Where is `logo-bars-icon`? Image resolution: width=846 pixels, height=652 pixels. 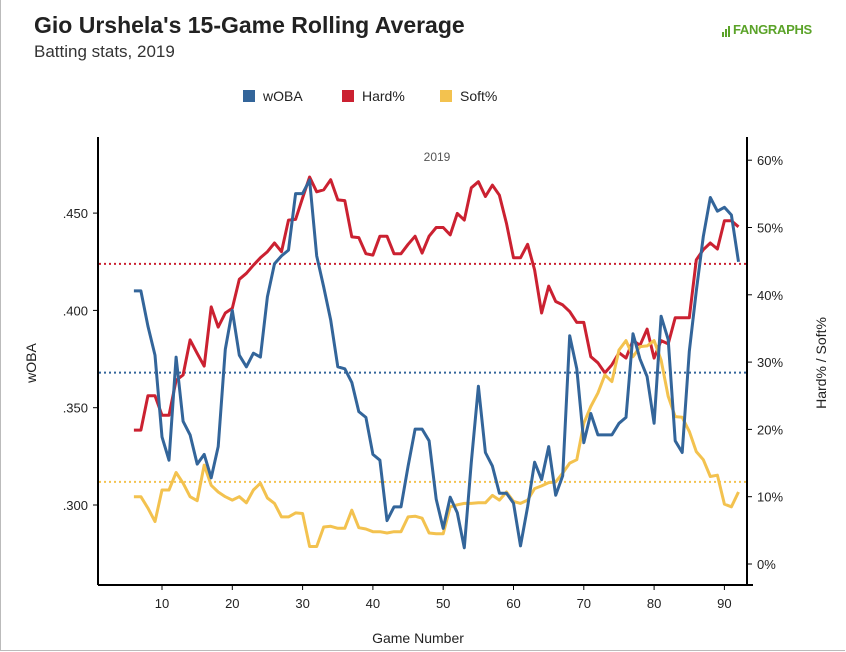 logo-bars-icon is located at coordinates (726, 29).